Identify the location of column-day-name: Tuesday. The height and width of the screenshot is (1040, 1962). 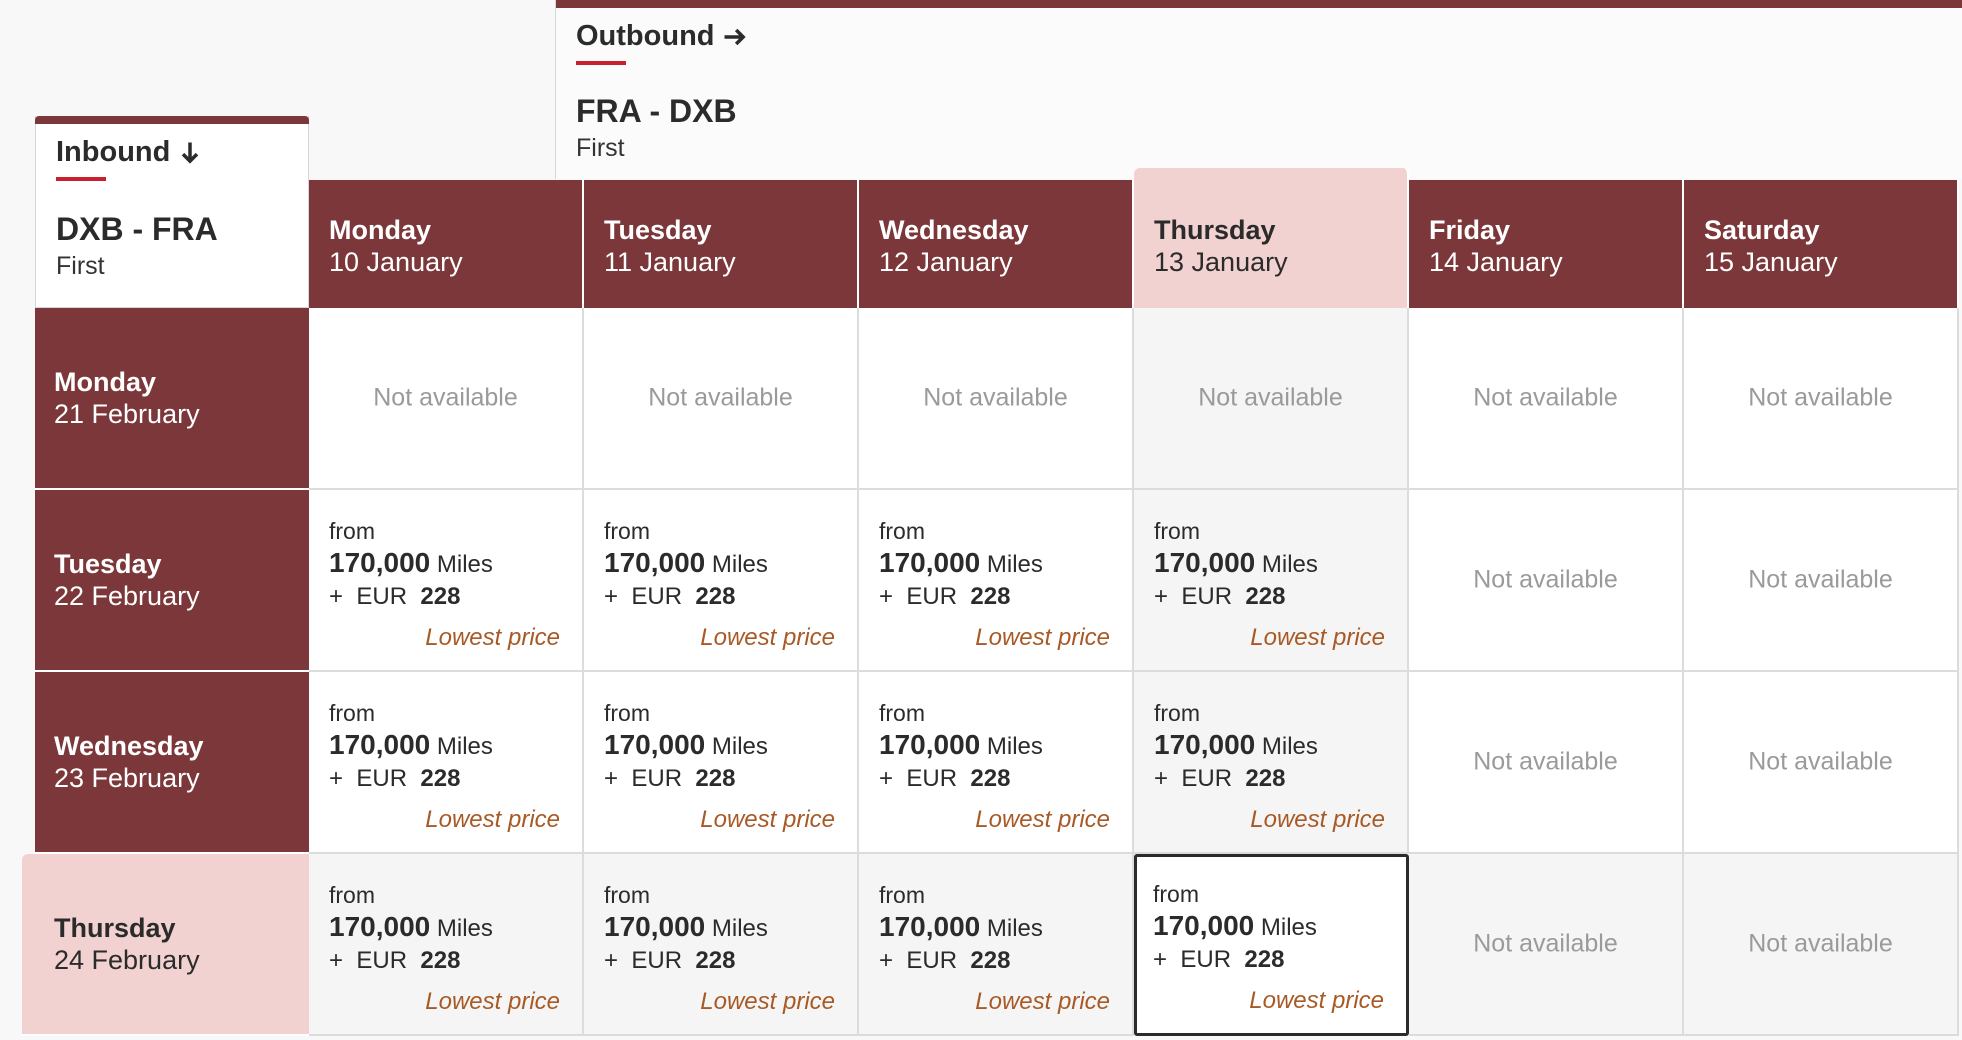
(658, 230).